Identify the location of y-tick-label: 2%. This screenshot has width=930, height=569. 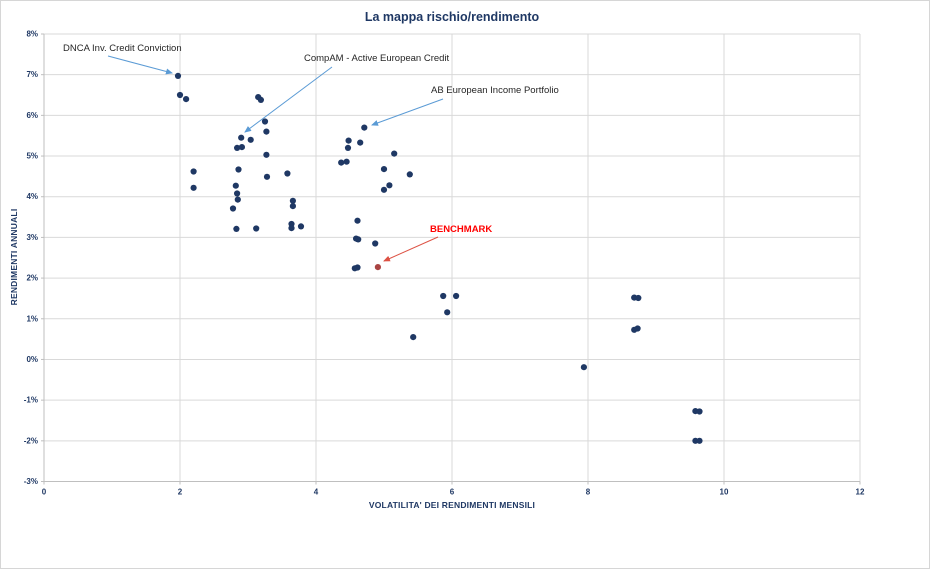
(32, 278).